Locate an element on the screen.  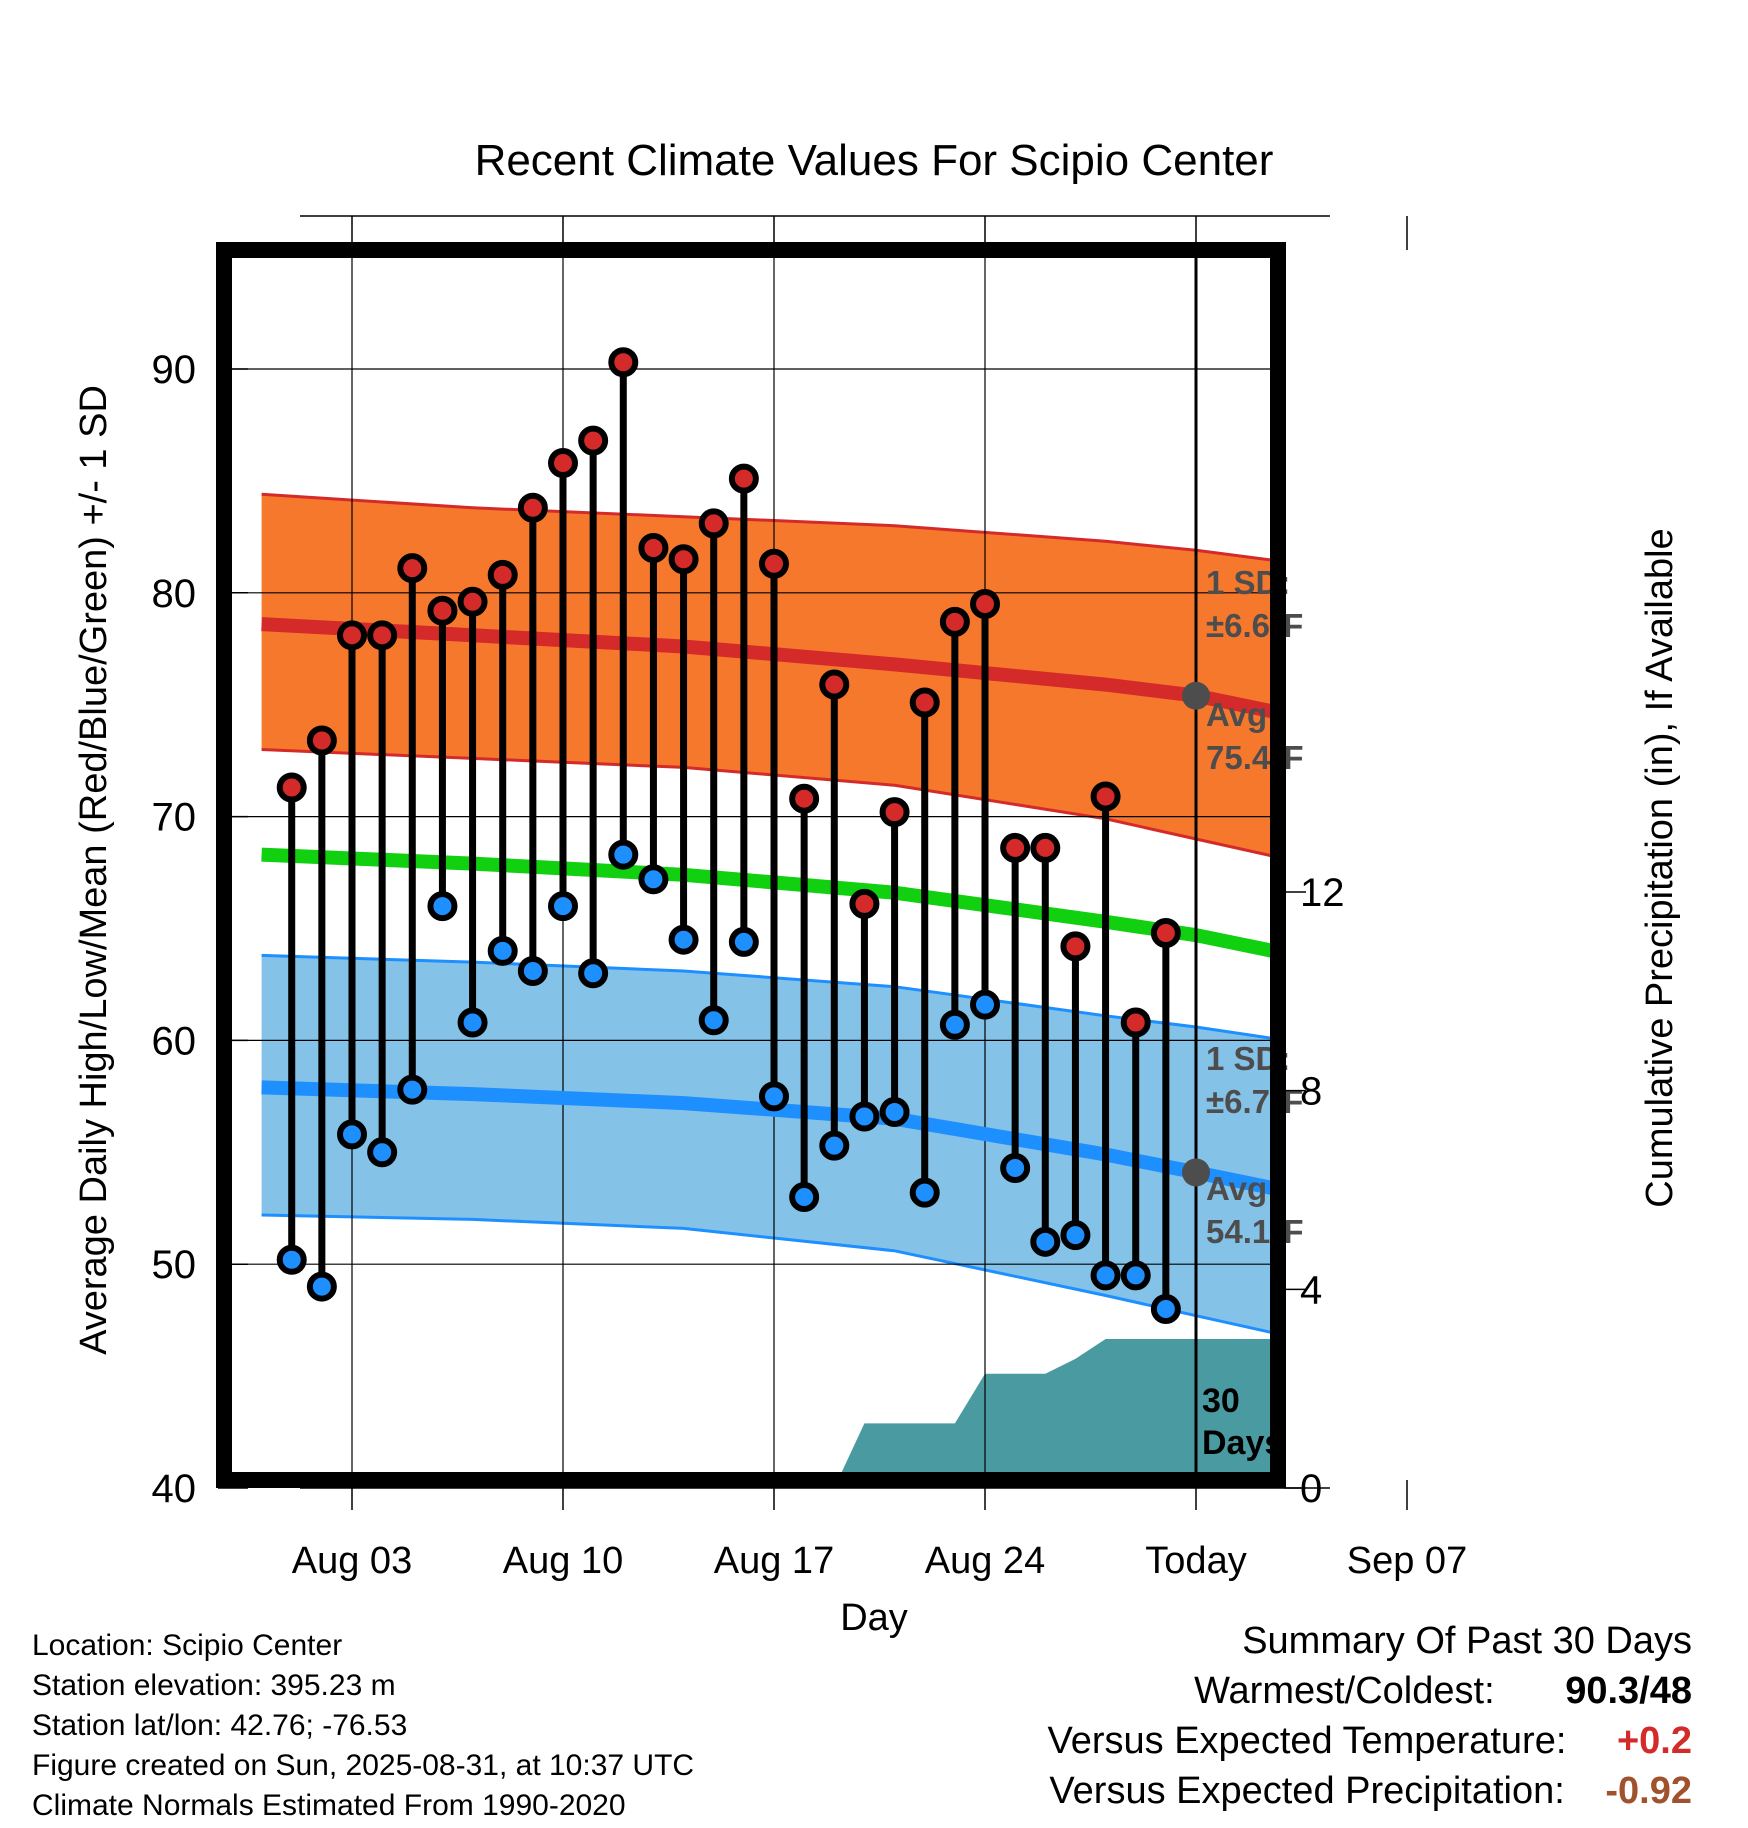
today-days-label-line2: Days is located at coordinates (1242, 1443).